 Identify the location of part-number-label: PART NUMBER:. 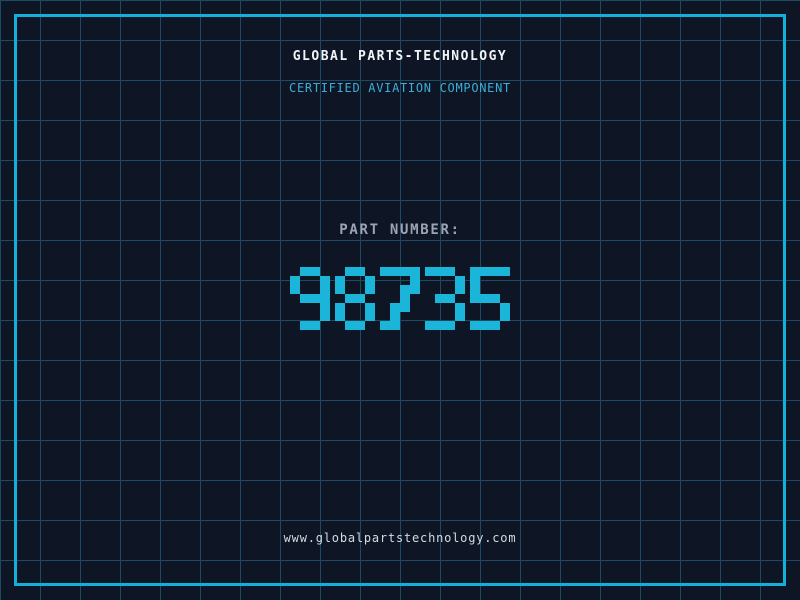
(400, 230).